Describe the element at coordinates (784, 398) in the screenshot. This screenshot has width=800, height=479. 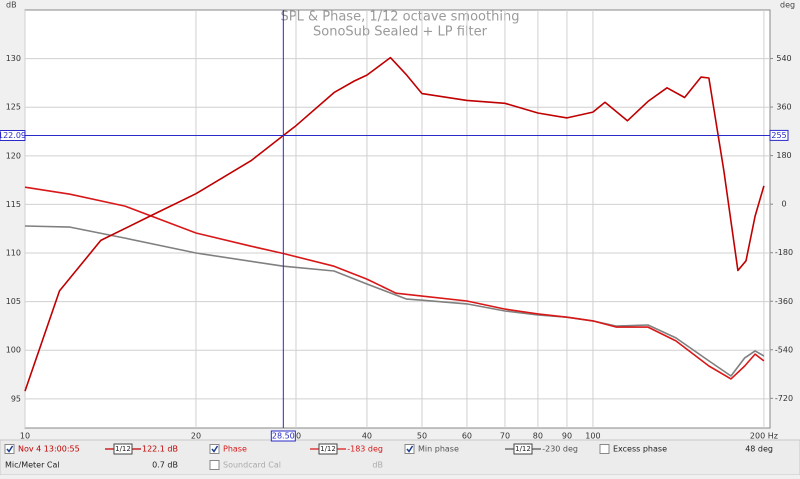
I see `y2-tick-label: -720` at that location.